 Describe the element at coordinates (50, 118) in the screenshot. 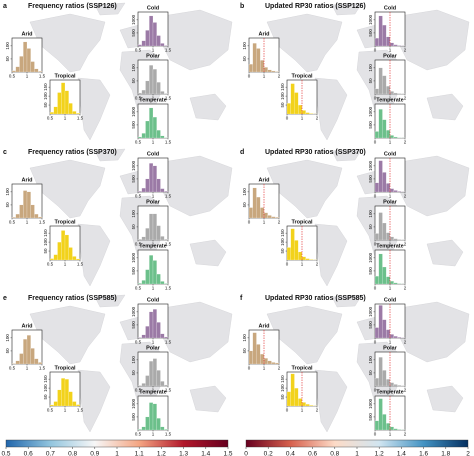

I see `x-tick-label: 0.5` at that location.